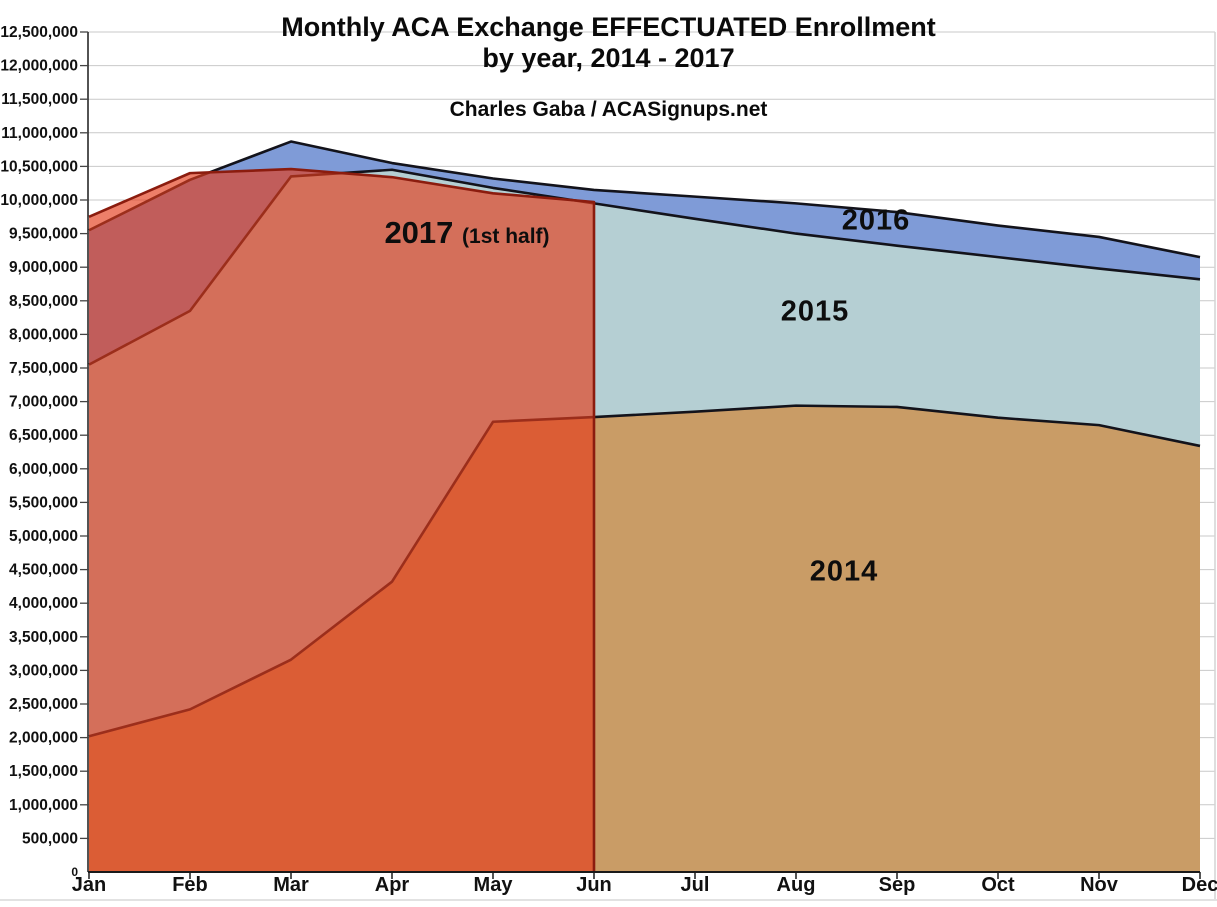 Image resolution: width=1217 pixels, height=907 pixels. Describe the element at coordinates (39, 66) in the screenshot. I see `y-tick-label: 12,000,000` at that location.